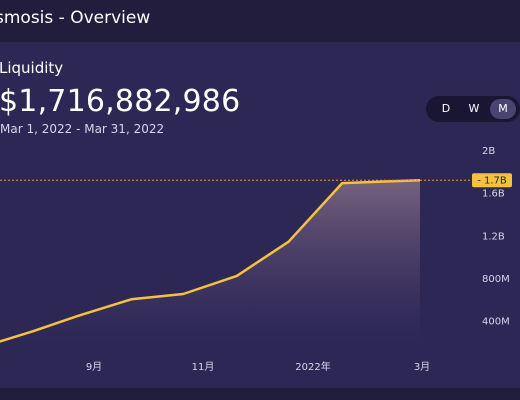  Describe the element at coordinates (496, 322) in the screenshot. I see `y-tick-label: 400M` at that location.